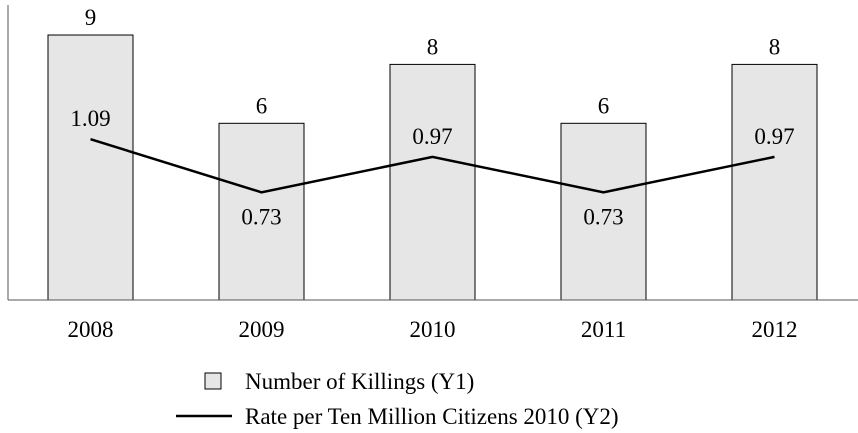 The height and width of the screenshot is (433, 858). What do you see at coordinates (91, 329) in the screenshot?
I see `x-tick-label-2008: 2008` at bounding box center [91, 329].